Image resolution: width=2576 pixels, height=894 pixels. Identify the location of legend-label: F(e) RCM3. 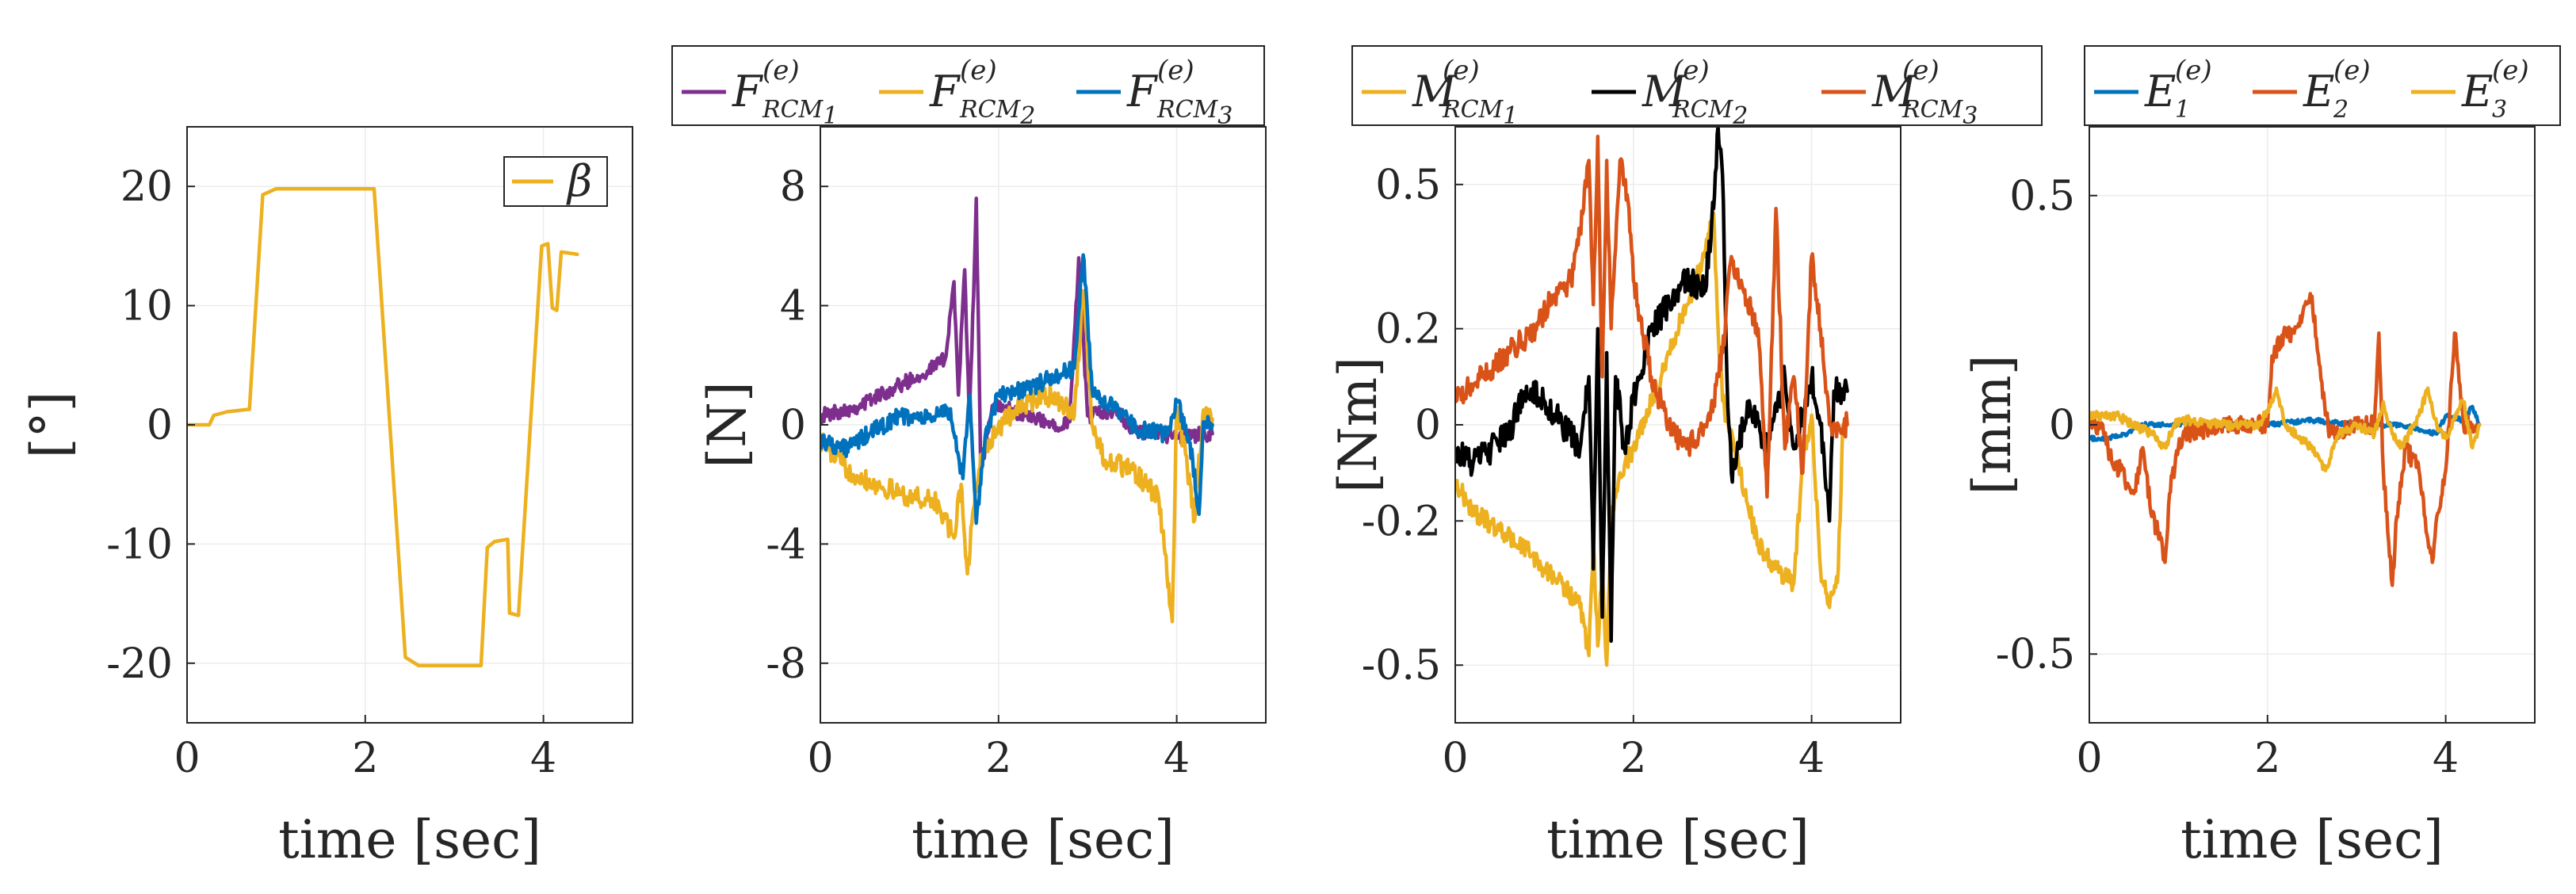
(1179, 92).